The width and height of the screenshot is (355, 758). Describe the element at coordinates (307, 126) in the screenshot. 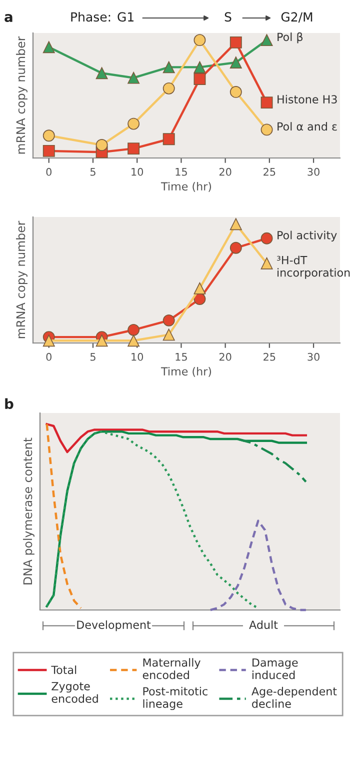

I see `series-label: Pol α and ε` at that location.